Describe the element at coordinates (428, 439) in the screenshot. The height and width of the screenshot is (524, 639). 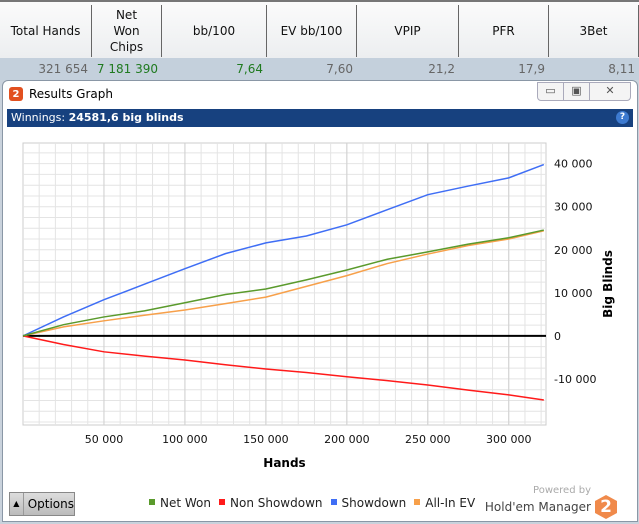
I see `x-tick-label: 250 000` at that location.